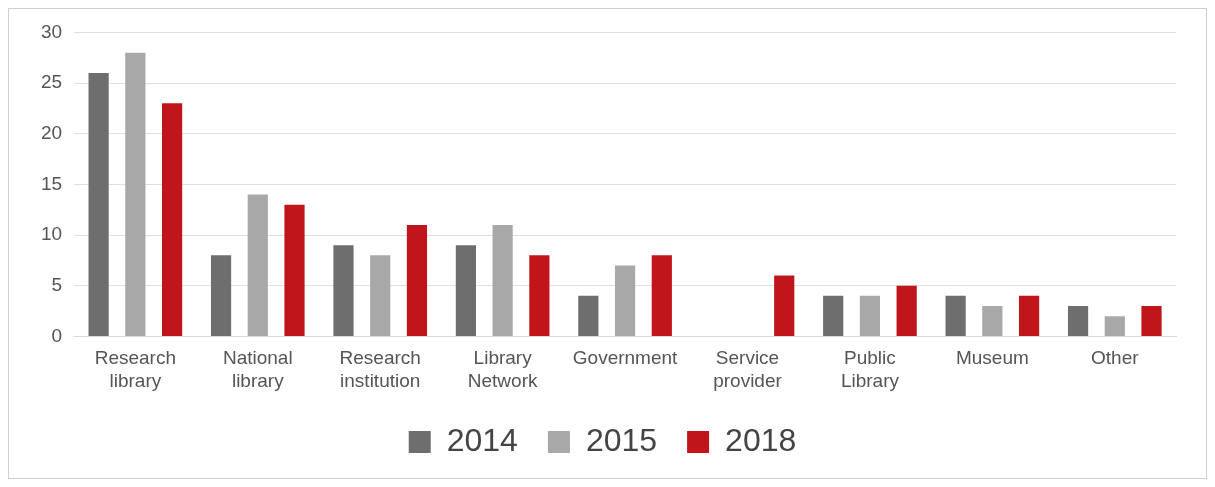 The width and height of the screenshot is (1215, 487). I want to click on x-tick-label: Government, so click(625, 358).